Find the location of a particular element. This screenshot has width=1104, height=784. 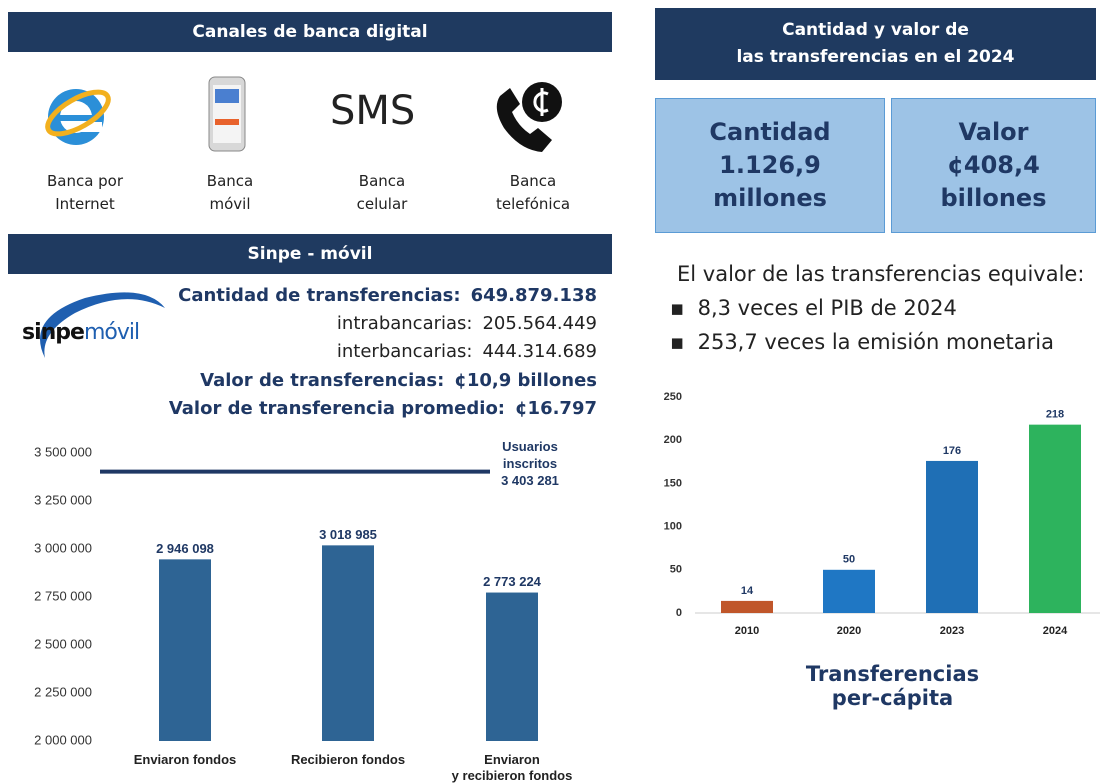

stat-value: ¢16.797 is located at coordinates (556, 408).